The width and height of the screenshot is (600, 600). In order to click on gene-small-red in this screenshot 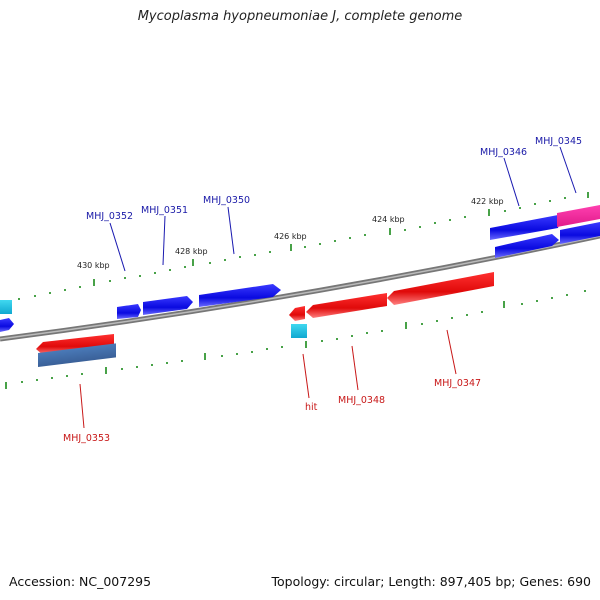, I will do `click(297, 313)`.